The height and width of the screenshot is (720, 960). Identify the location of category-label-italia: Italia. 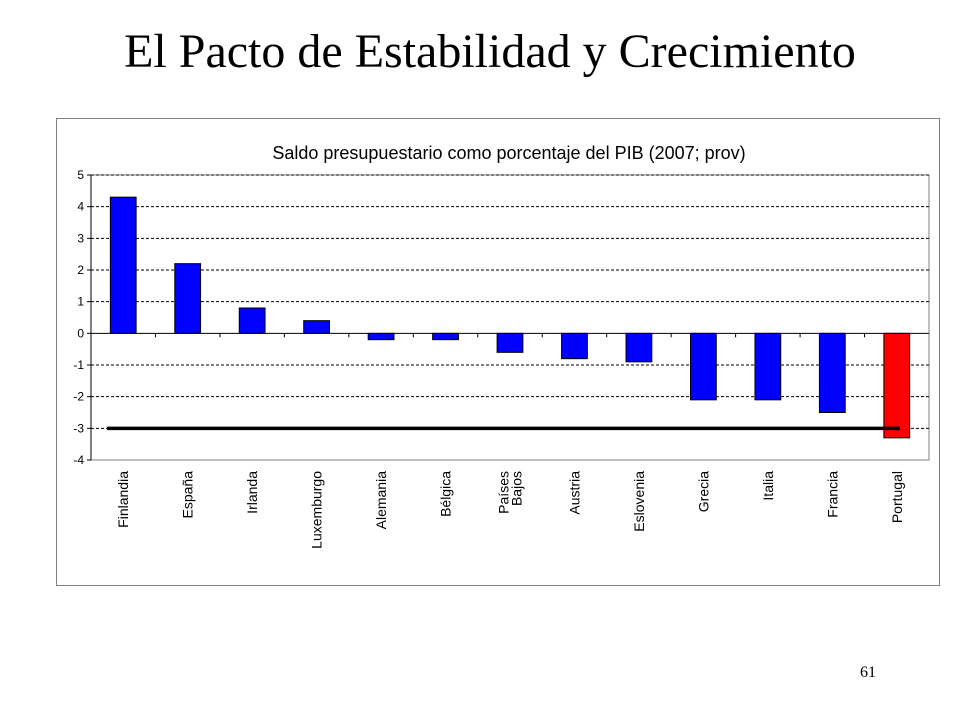
(768, 486).